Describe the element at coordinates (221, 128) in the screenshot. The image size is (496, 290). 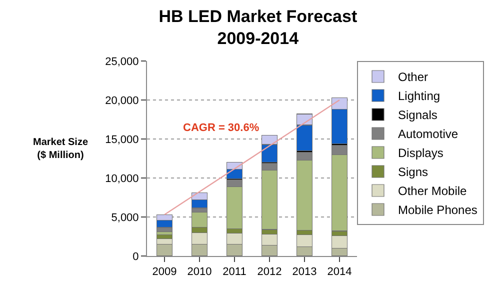
I see `annotation: CAGR = 30.6%` at that location.